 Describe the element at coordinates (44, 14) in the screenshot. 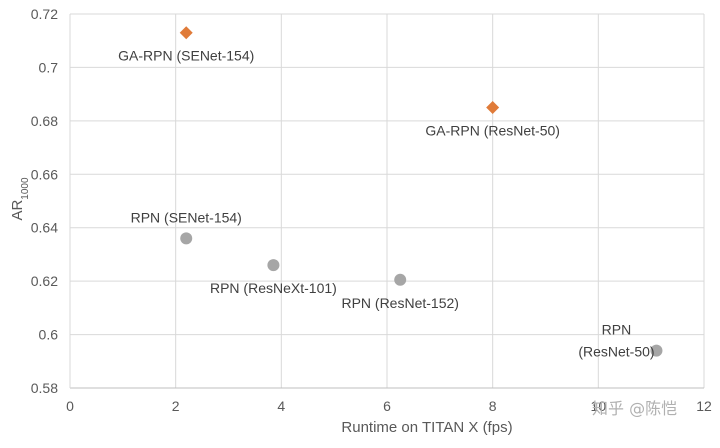

I see `y-tick-label: 0.72` at that location.